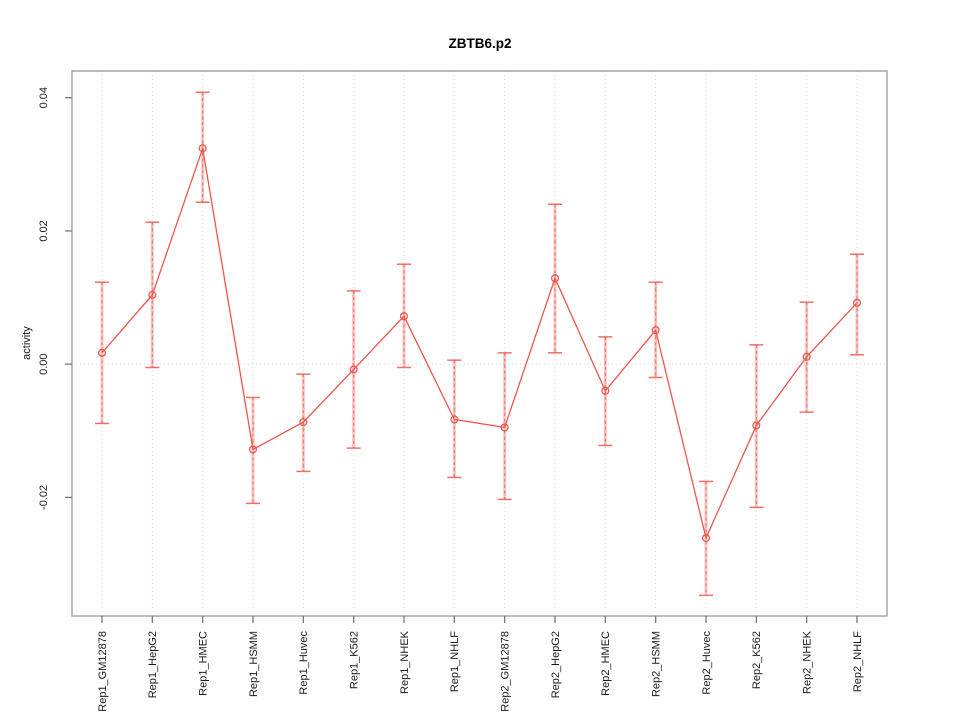 Image resolution: width=960 pixels, height=720 pixels. Describe the element at coordinates (657, 664) in the screenshot. I see `x-tick-label: Rep2_HSMM` at that location.